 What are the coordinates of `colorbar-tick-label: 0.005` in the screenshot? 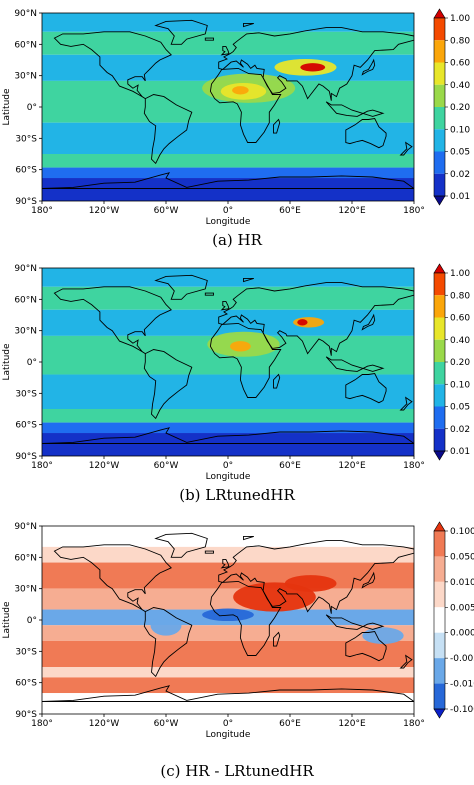 It's located at (462, 608).